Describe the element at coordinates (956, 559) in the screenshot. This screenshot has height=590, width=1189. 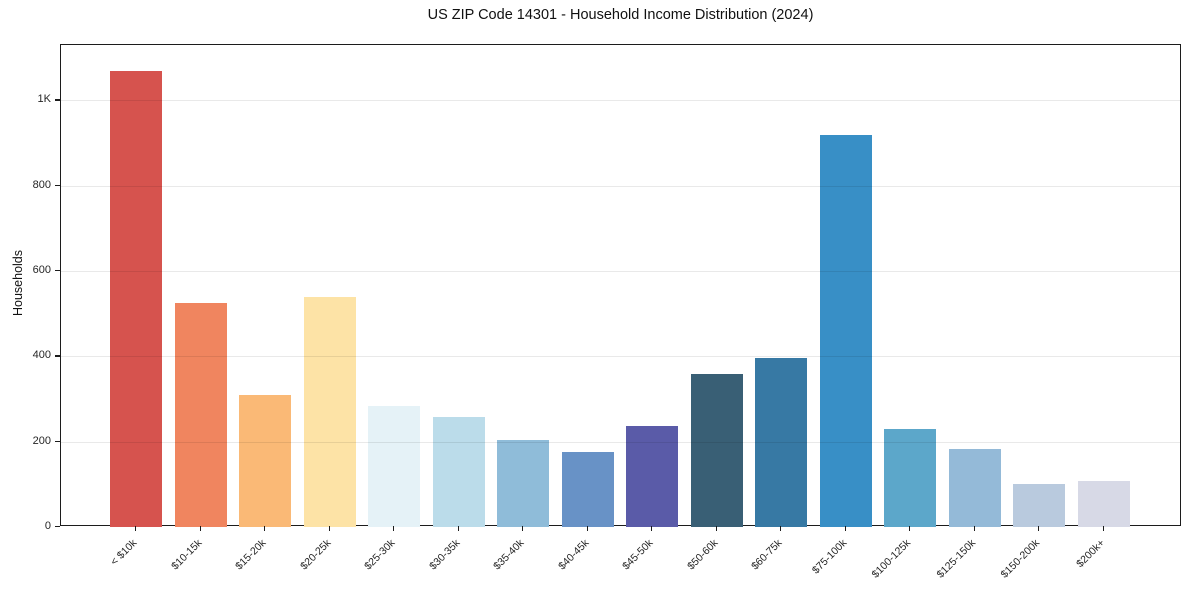
I see `x-tick-label: $125-150k` at that location.